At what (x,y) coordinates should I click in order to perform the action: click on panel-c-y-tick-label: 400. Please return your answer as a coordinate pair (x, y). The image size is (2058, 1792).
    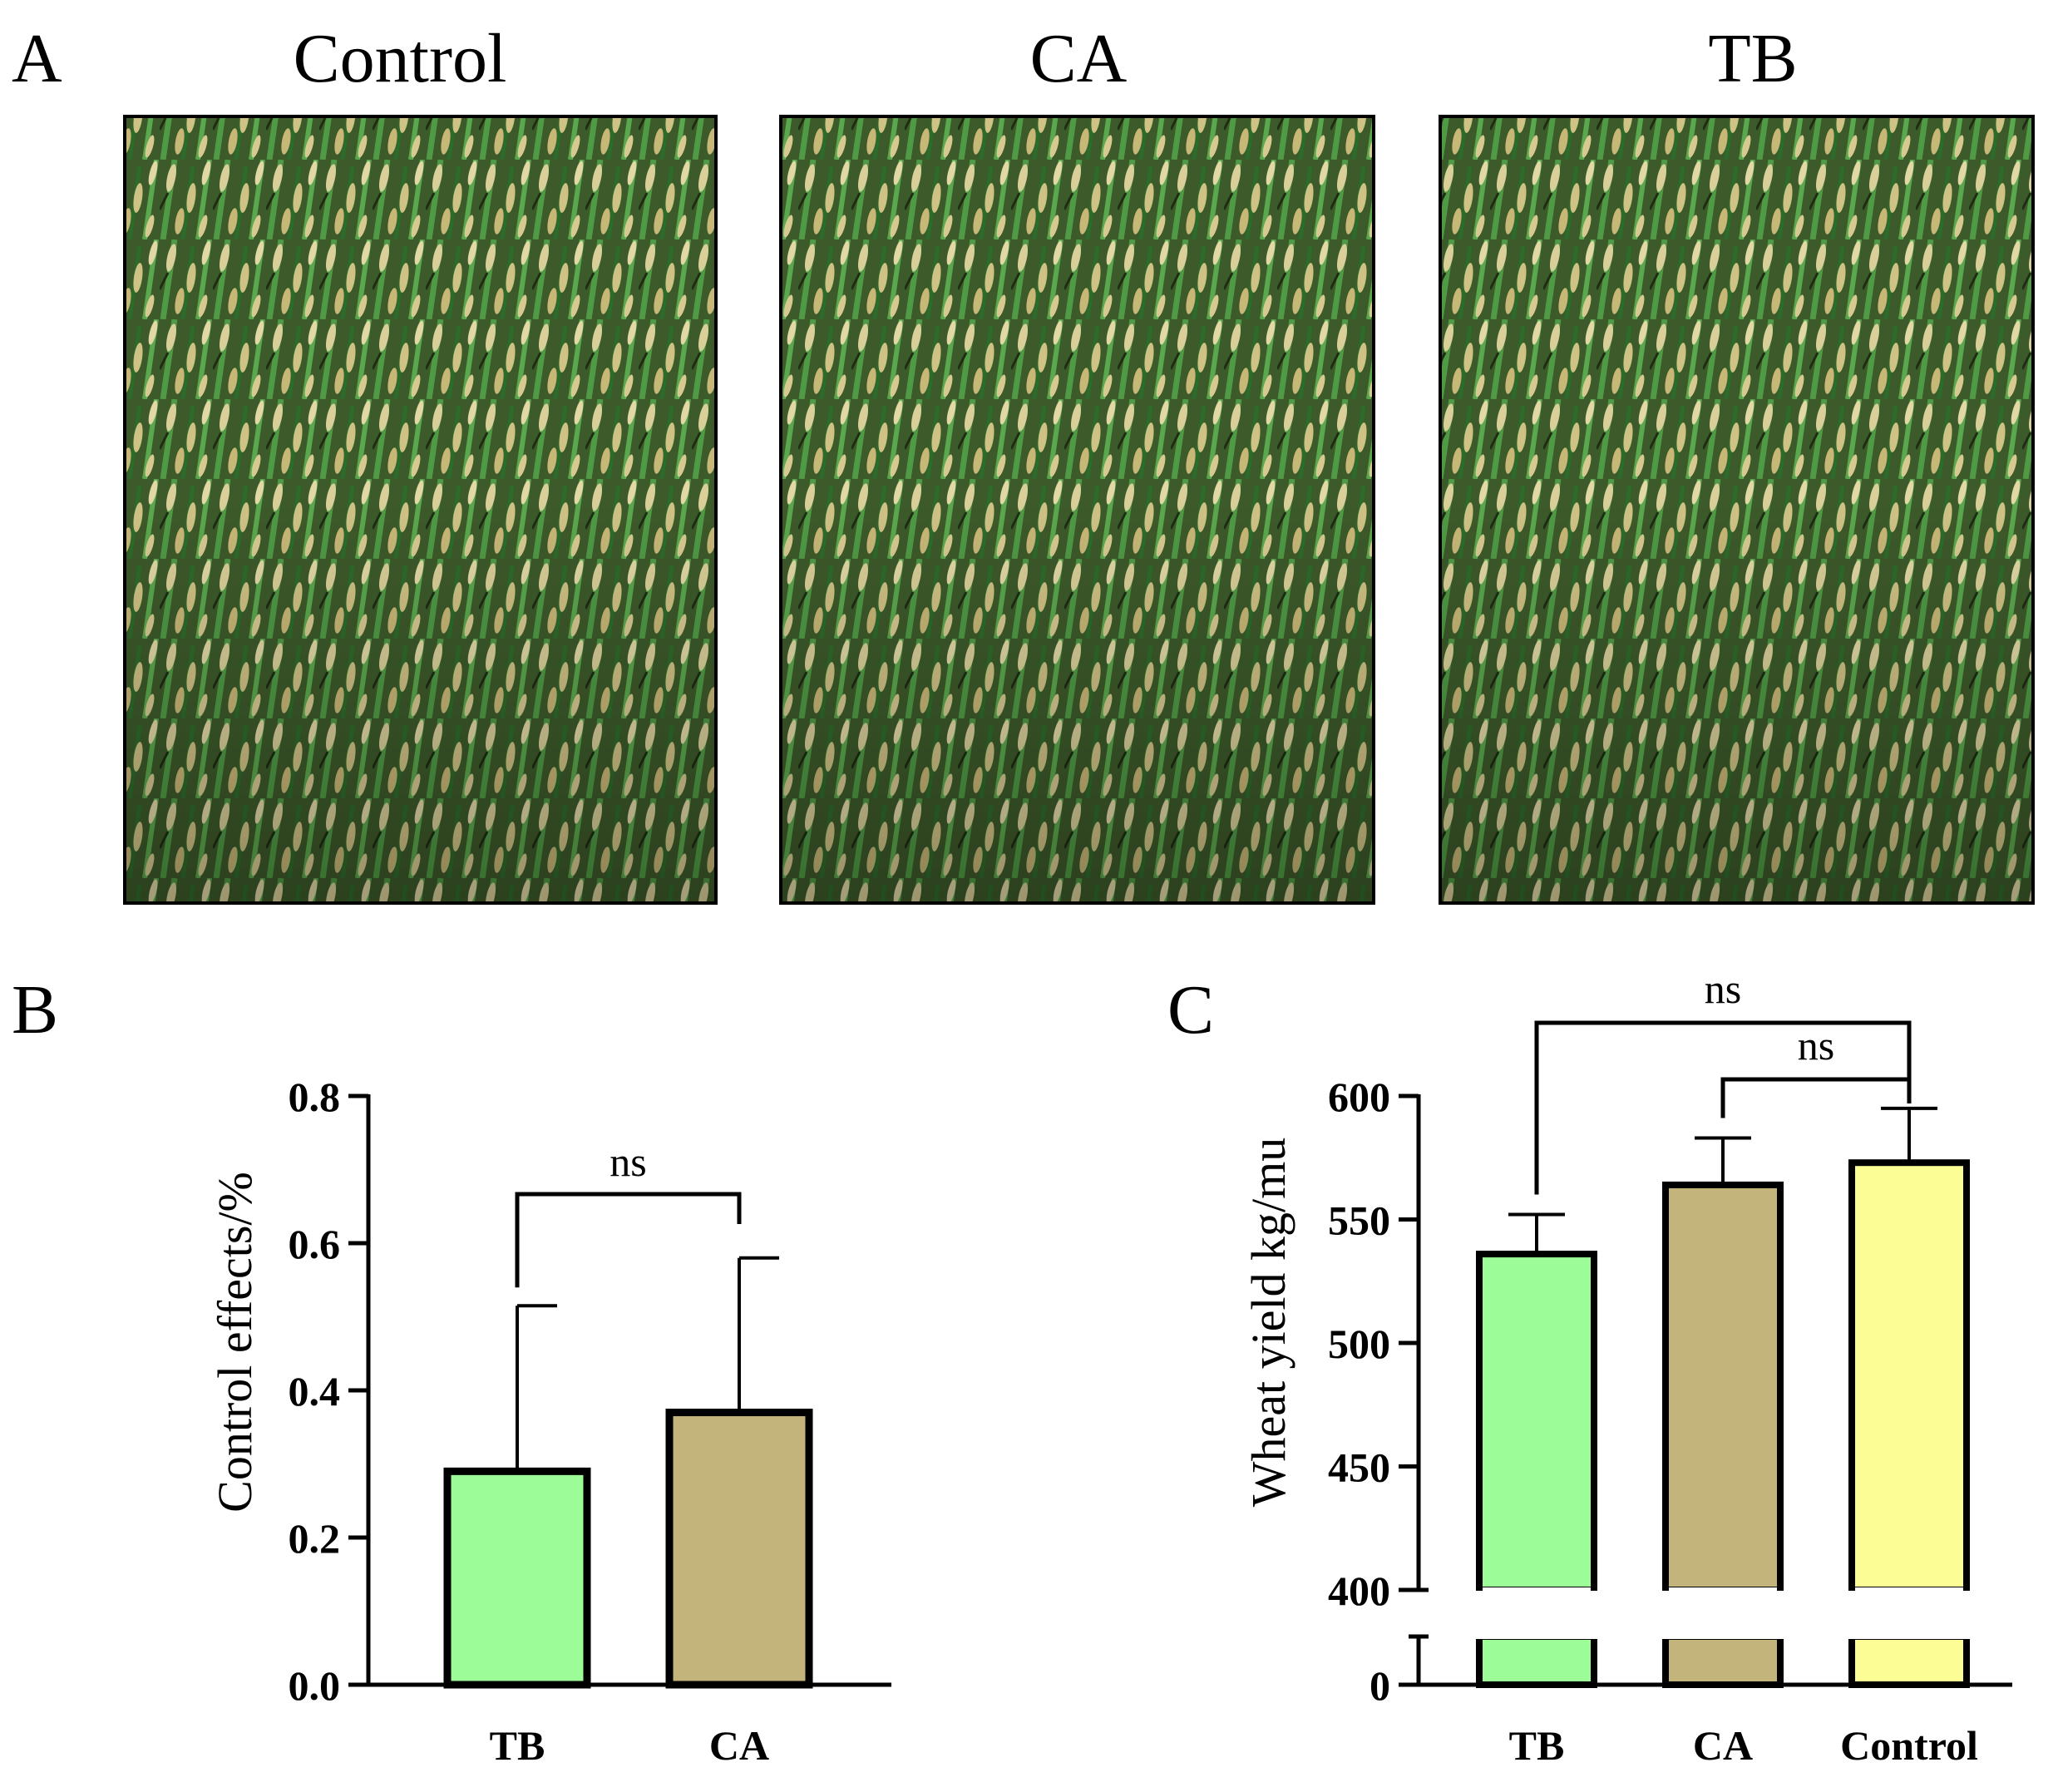
    Looking at the image, I should click on (1359, 1590).